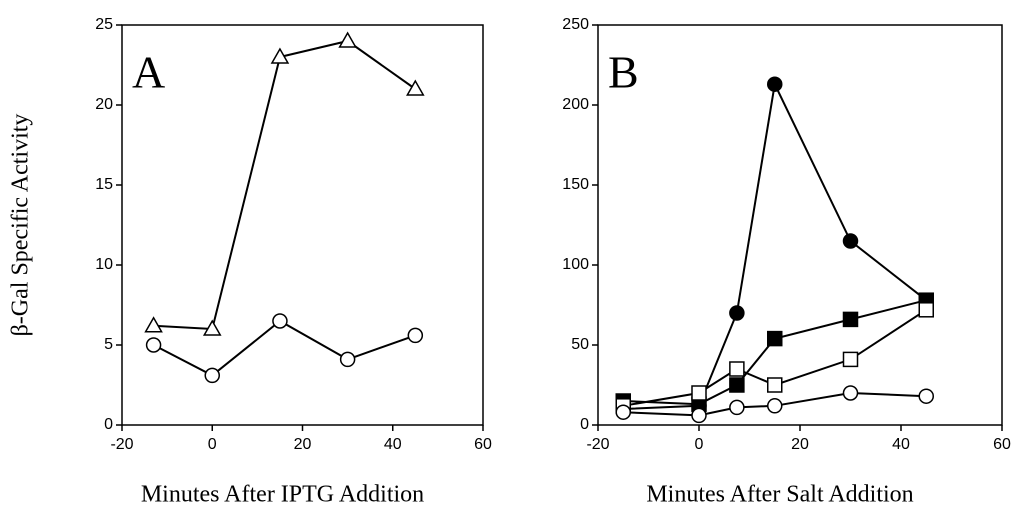 The height and width of the screenshot is (512, 1021). What do you see at coordinates (623, 72) in the screenshot?
I see `panel-label: B` at bounding box center [623, 72].